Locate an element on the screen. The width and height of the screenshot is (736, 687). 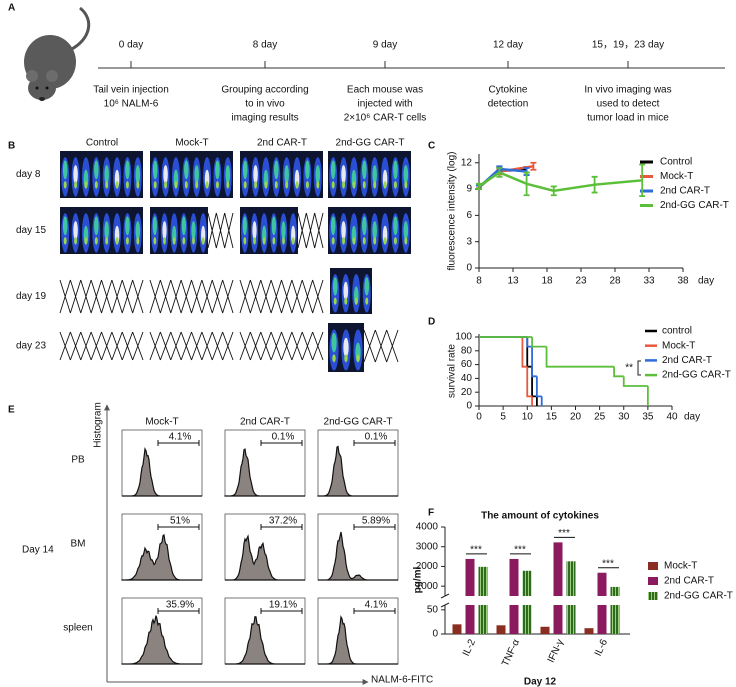
significance-label: *** is located at coordinates (520, 550).